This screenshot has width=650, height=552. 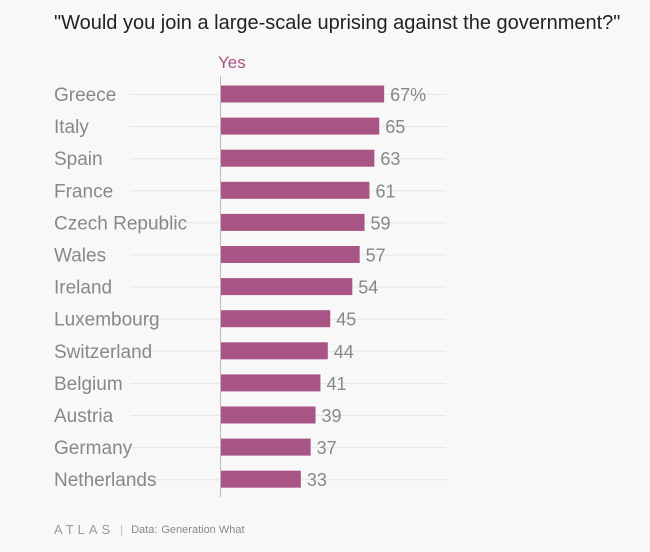 What do you see at coordinates (84, 529) in the screenshot?
I see `brand-logo: ATLAS` at bounding box center [84, 529].